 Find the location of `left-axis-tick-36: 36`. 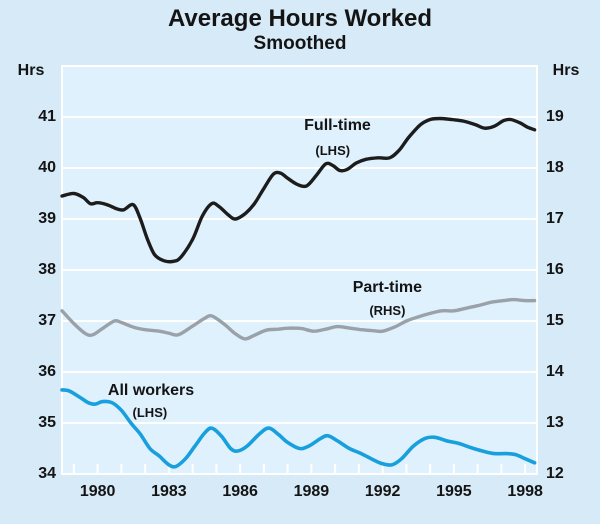

left-axis-tick-36: 36 is located at coordinates (47, 371).